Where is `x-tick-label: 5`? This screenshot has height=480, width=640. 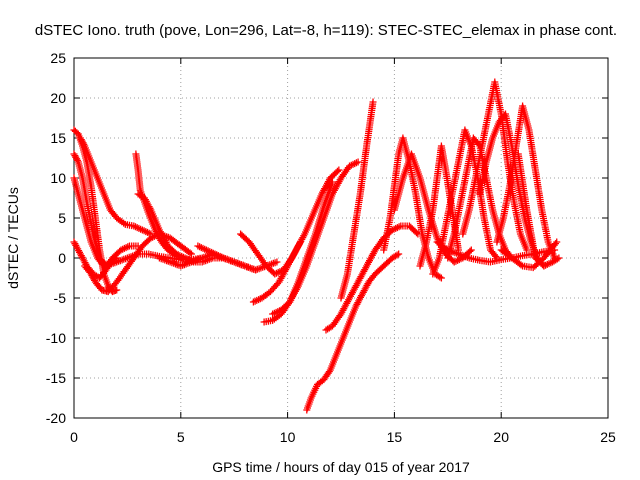
x-tick-label: 5 is located at coordinates (181, 437).